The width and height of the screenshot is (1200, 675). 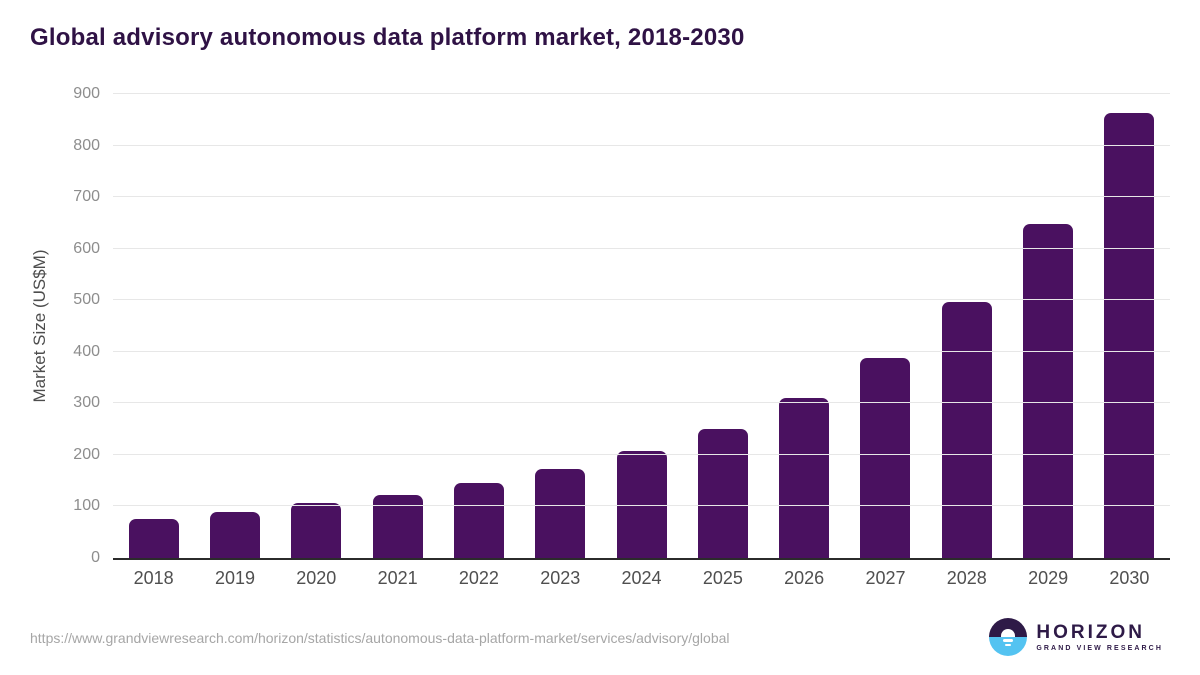 I want to click on y-tick-label-500: 500, so click(x=86, y=300).